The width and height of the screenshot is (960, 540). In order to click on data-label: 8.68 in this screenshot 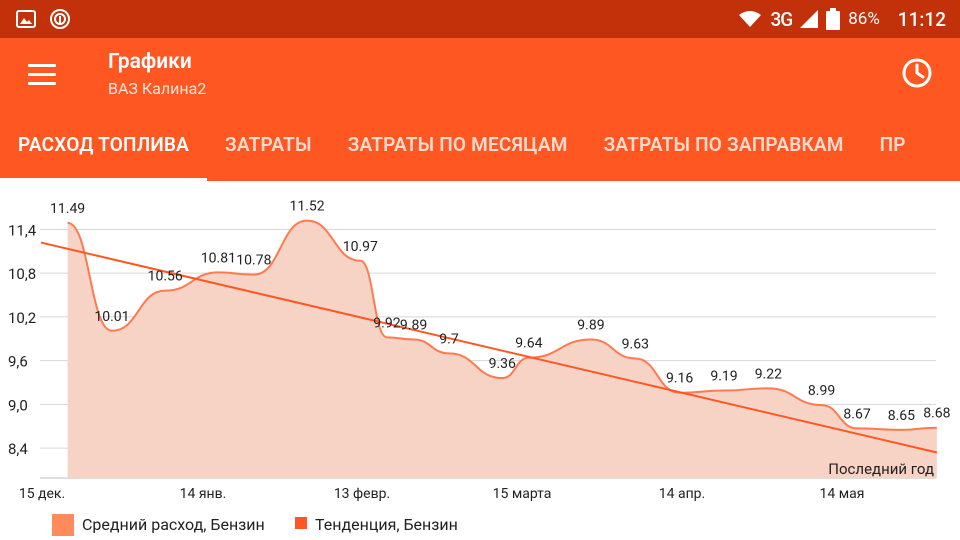, I will do `click(936, 414)`.